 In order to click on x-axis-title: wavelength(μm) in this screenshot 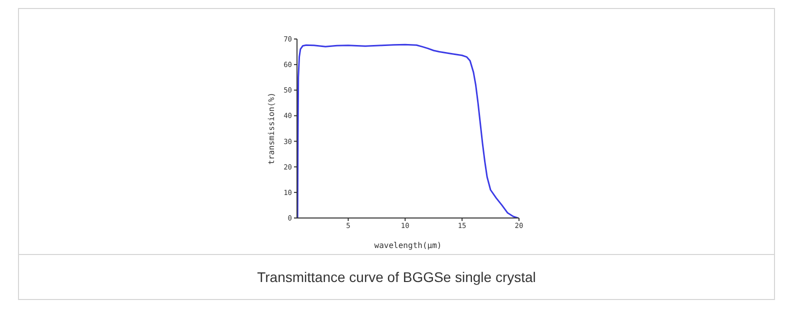, I will do `click(408, 245)`.